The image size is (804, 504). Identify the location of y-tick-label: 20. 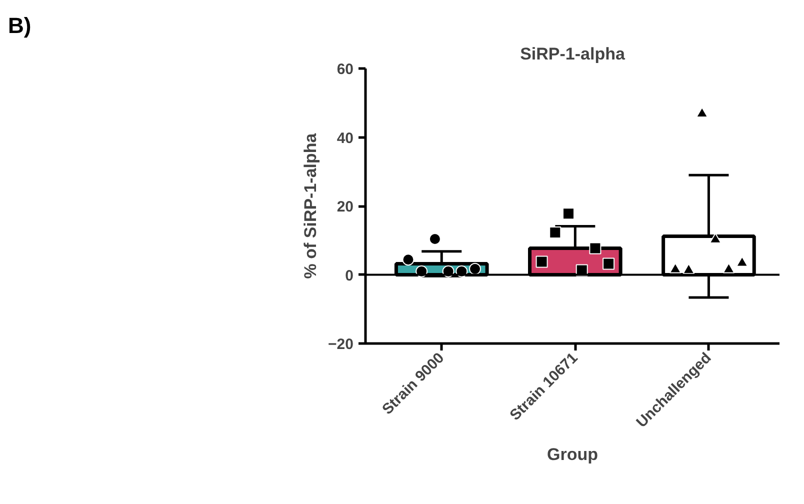
(345, 207).